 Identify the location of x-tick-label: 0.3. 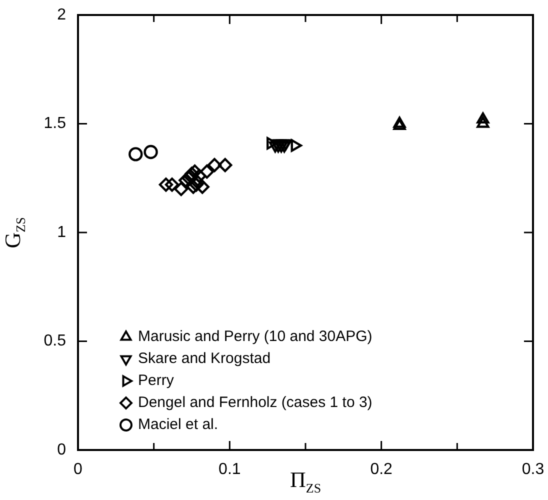
(533, 469).